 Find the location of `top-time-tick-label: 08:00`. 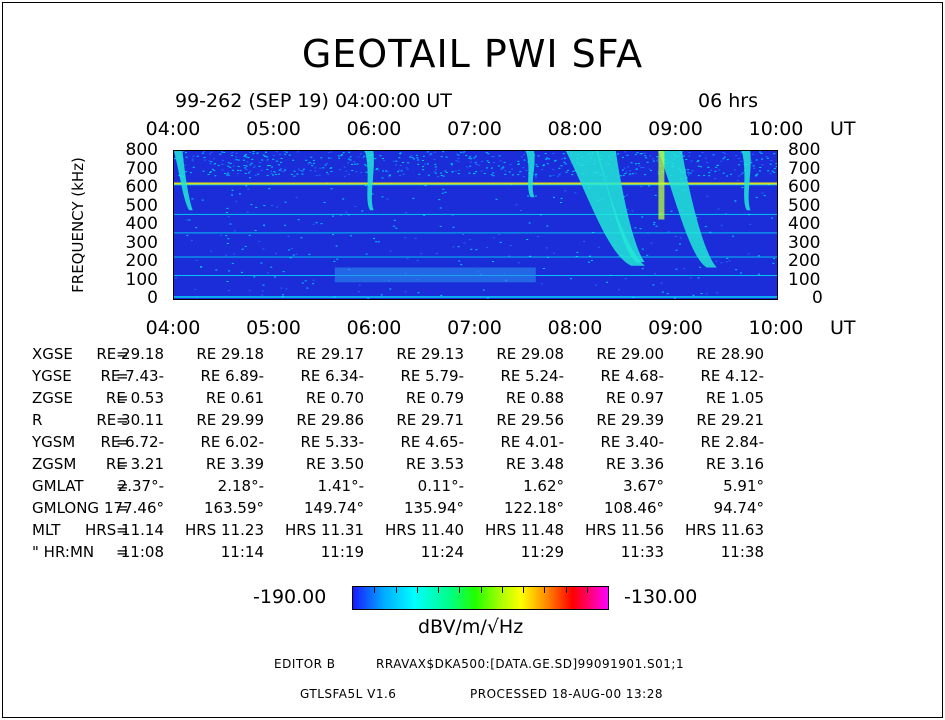

top-time-tick-label: 08:00 is located at coordinates (575, 129).